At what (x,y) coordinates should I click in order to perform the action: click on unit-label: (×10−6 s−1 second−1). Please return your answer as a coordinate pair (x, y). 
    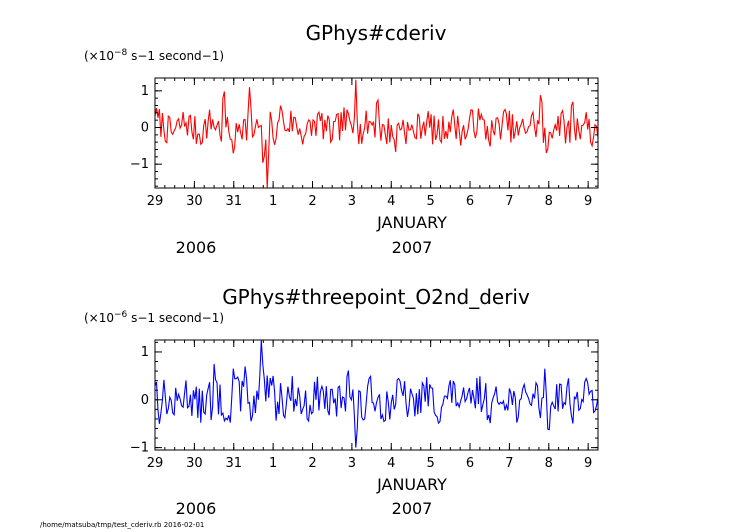
    Looking at the image, I should click on (154, 317).